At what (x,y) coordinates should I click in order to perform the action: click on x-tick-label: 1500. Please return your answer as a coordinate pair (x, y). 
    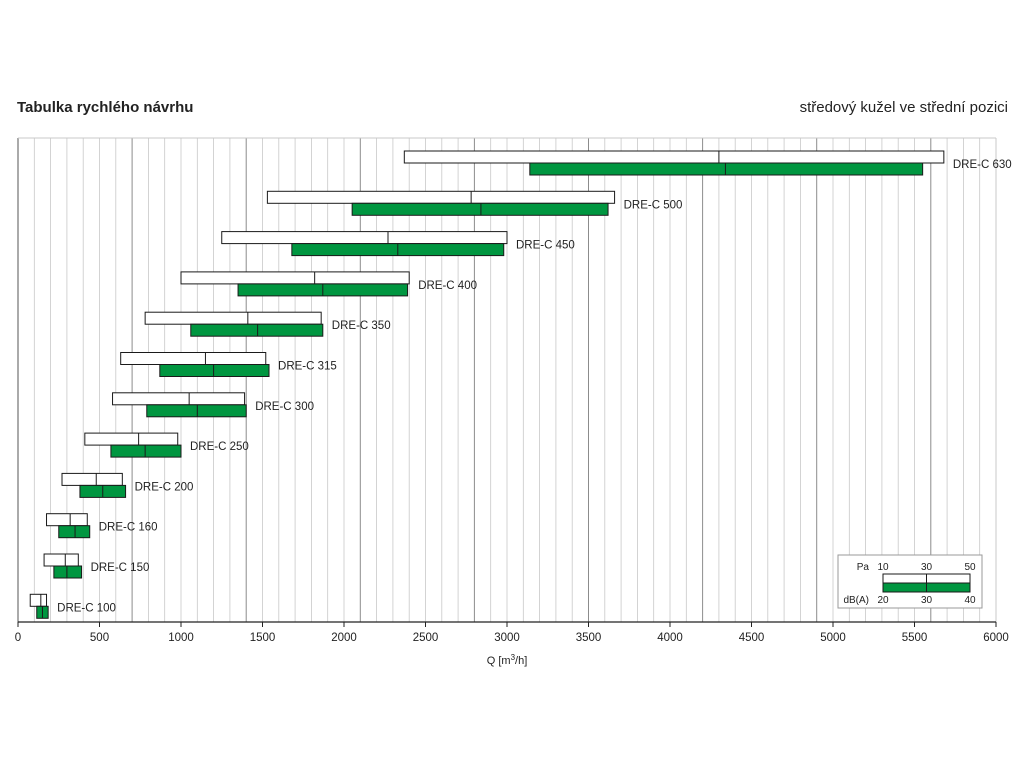
    Looking at the image, I should click on (263, 638).